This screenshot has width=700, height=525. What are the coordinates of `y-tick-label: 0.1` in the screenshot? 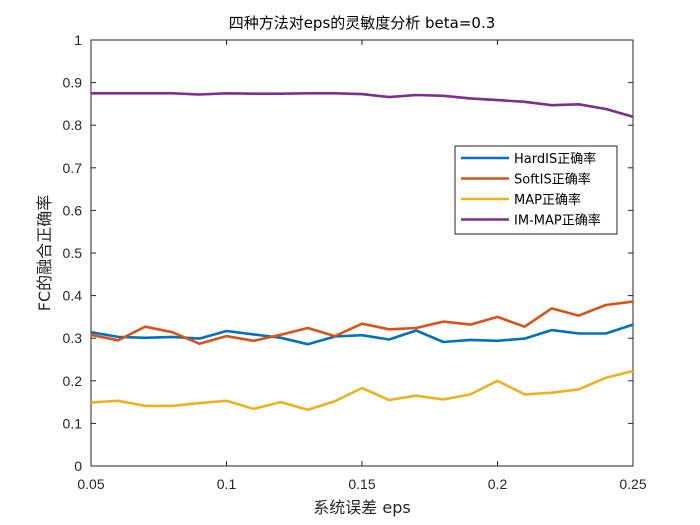 It's located at (73, 423).